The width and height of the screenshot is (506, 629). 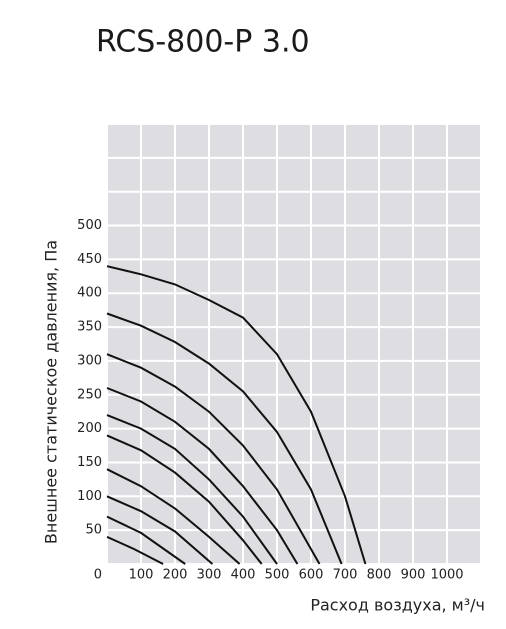 What do you see at coordinates (89, 394) in the screenshot?
I see `y-tick-label: 250` at bounding box center [89, 394].